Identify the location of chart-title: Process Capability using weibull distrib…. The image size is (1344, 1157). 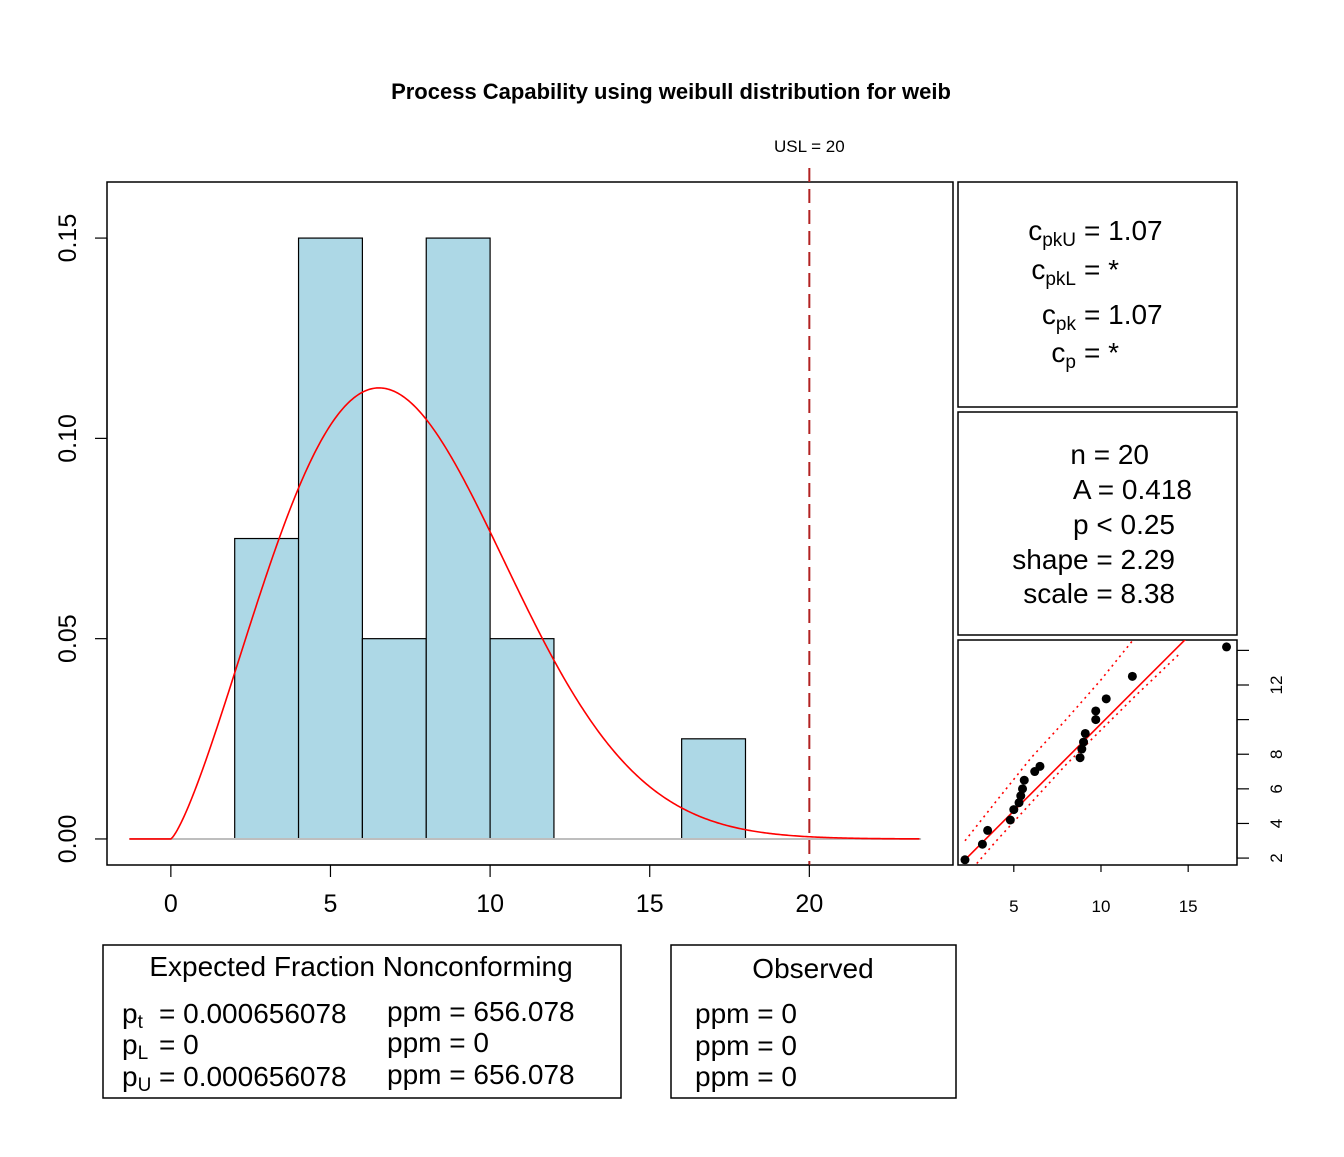
(671, 91).